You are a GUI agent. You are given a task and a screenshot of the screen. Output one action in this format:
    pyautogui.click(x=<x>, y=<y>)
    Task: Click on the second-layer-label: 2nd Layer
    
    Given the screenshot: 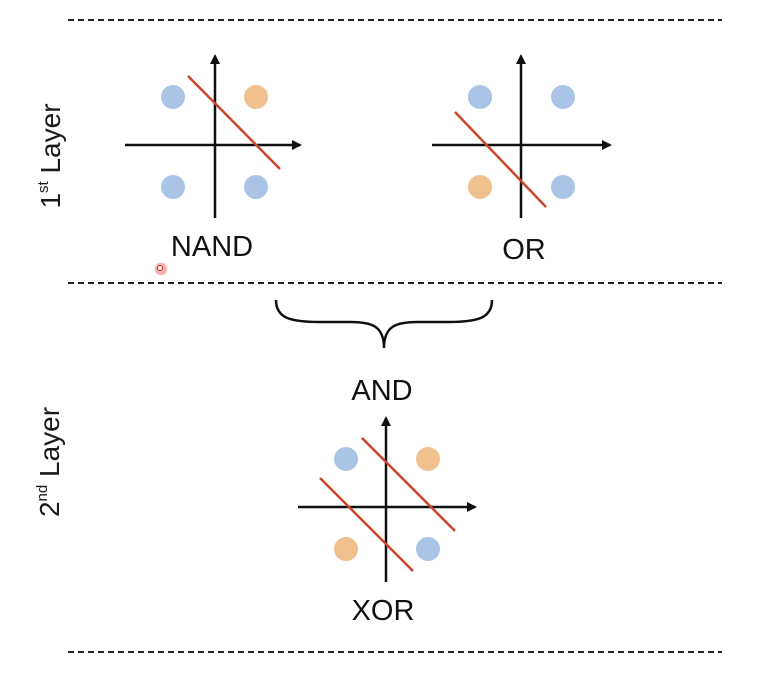 What is the action you would take?
    pyautogui.click(x=50, y=462)
    